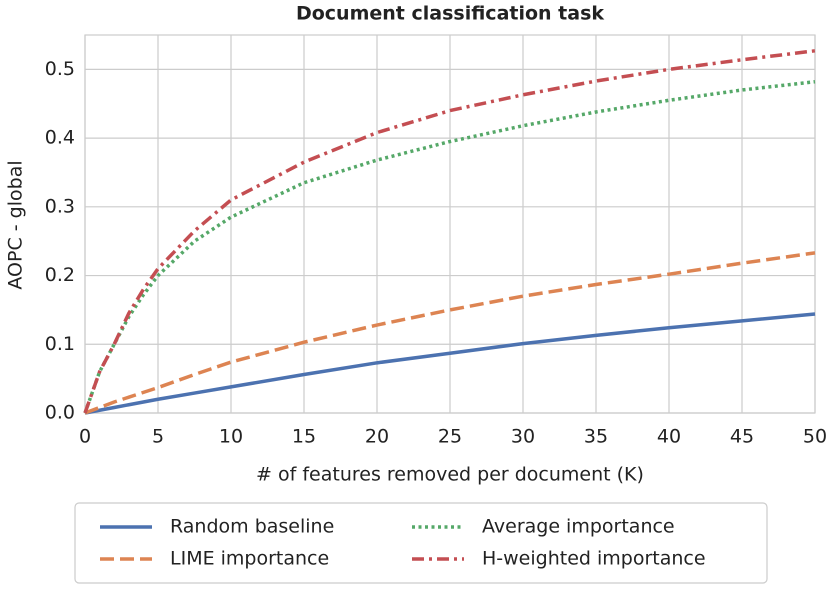  I want to click on y-tick-label: 0.1, so click(60, 344).